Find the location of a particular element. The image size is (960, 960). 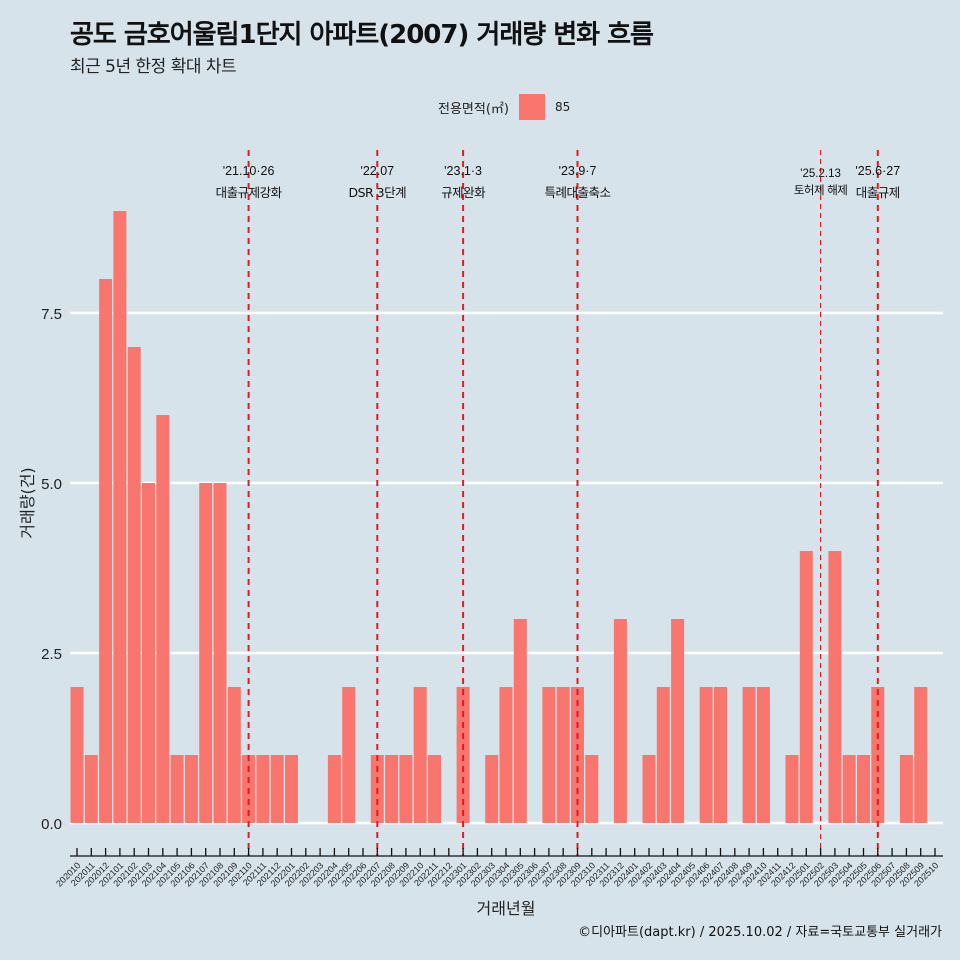

legend: 전용면적(㎡) 85 is located at coordinates (504, 107).